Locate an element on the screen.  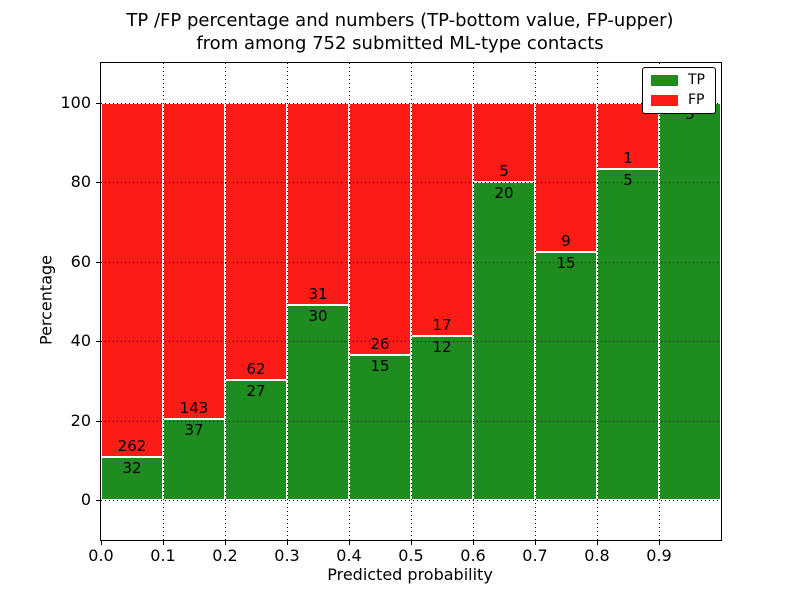
legend-label-fp: FP is located at coordinates (696, 100).